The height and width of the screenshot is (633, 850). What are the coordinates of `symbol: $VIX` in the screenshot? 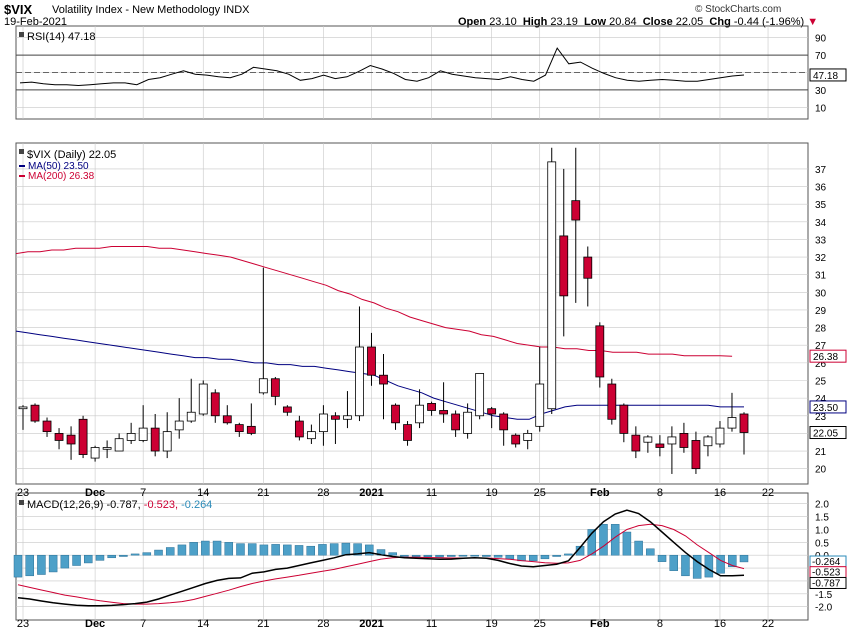 It's located at (18, 9).